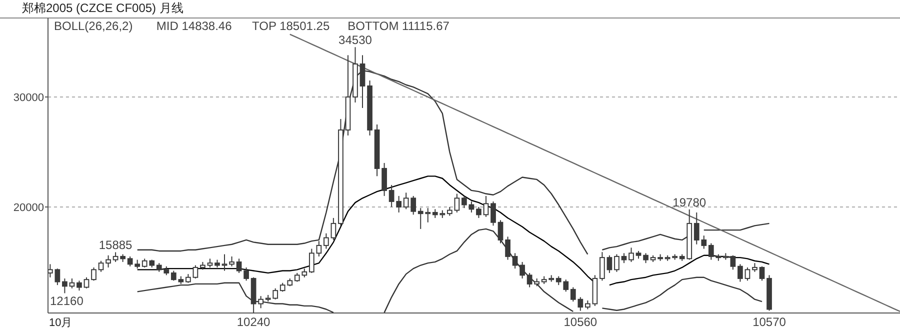 The width and height of the screenshot is (900, 330). Describe the element at coordinates (103, 8) in the screenshot. I see `title: 郑棉2005 (CZCE CF005) 月线` at that location.